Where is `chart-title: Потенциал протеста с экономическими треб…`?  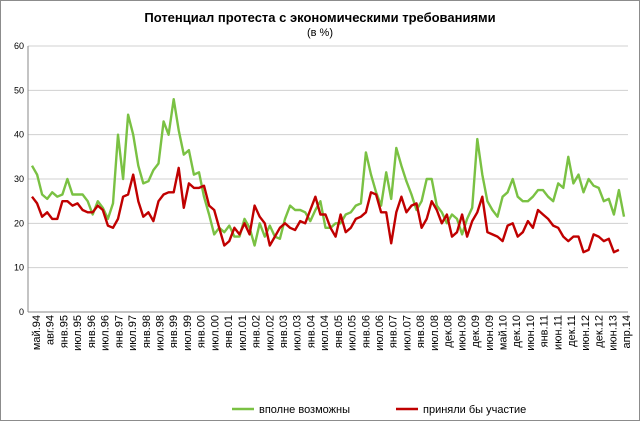
chart-title: Потенциал протеста с экономическими треб… is located at coordinates (320, 17).